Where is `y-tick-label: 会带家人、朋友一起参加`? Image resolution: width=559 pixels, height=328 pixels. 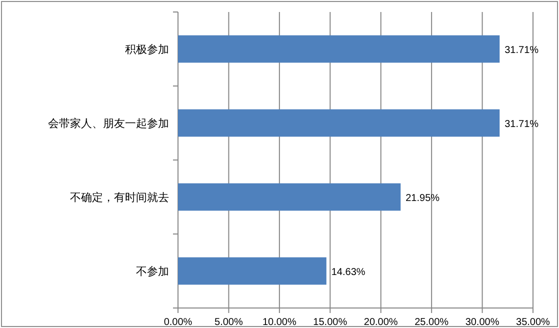 y-tick-label: 会带家人、朋友一起参加 is located at coordinates (108, 123).